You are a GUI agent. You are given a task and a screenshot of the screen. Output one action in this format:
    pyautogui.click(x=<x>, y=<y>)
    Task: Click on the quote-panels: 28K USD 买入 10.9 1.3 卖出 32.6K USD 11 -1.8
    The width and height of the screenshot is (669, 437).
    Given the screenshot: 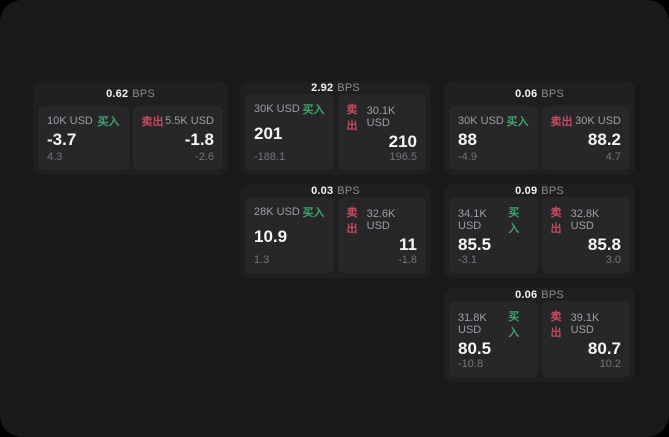 What is the action you would take?
    pyautogui.click(x=335, y=237)
    